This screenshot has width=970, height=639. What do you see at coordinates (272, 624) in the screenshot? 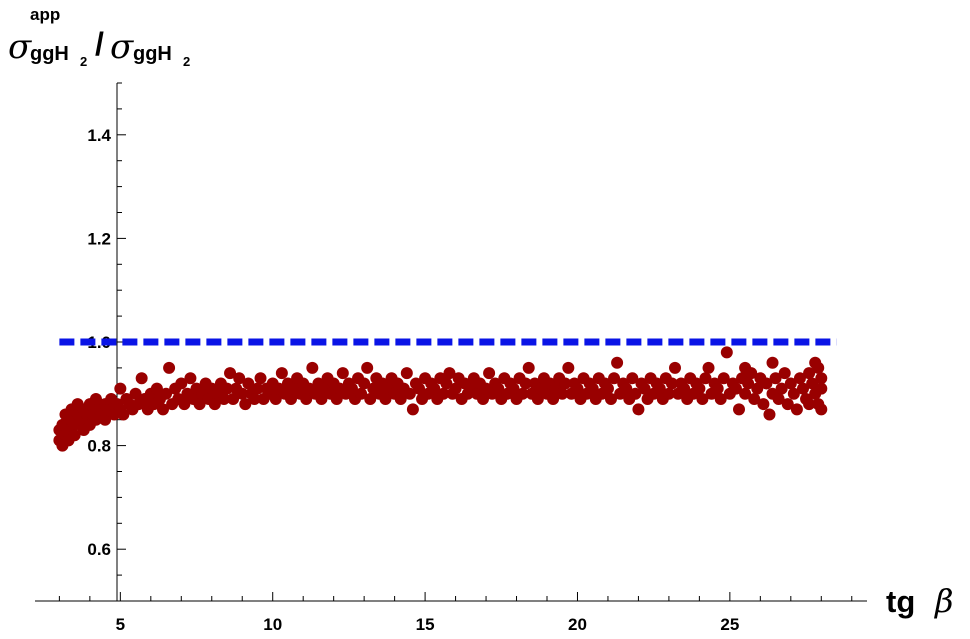
I see `x-tick-label: 10` at bounding box center [272, 624].